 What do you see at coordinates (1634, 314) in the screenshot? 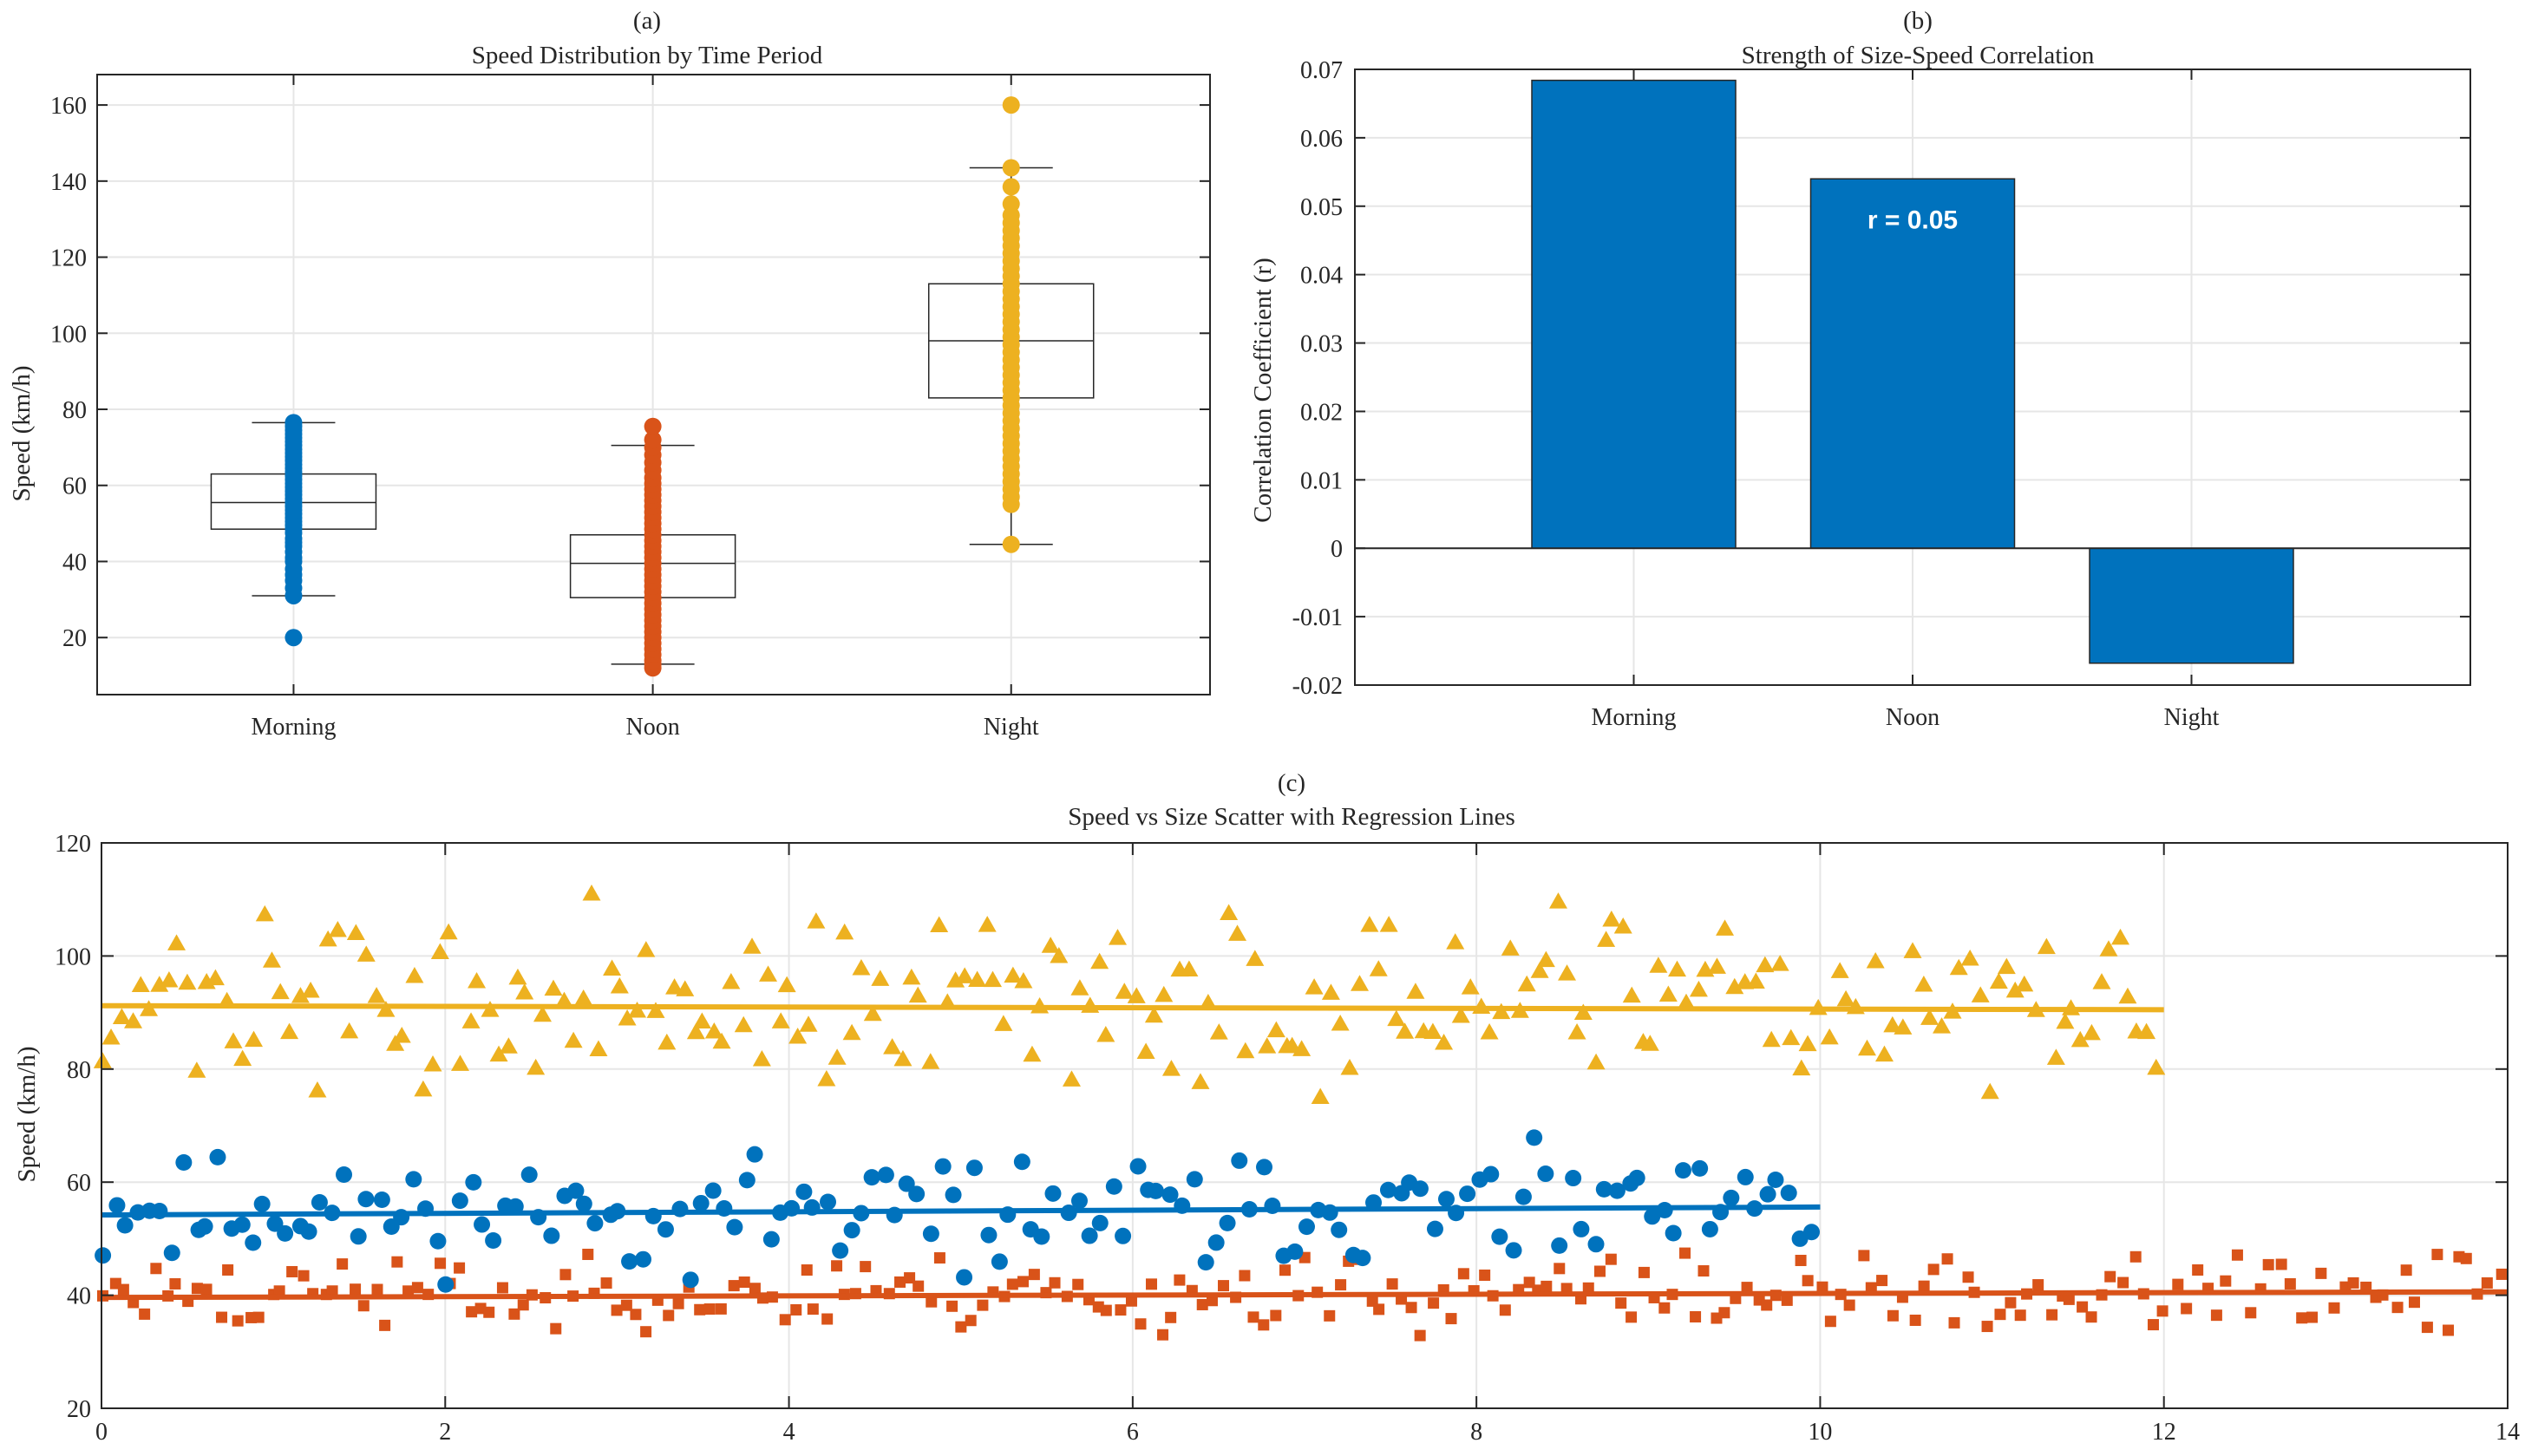
I see `panel-b-bar-morning` at bounding box center [1634, 314].